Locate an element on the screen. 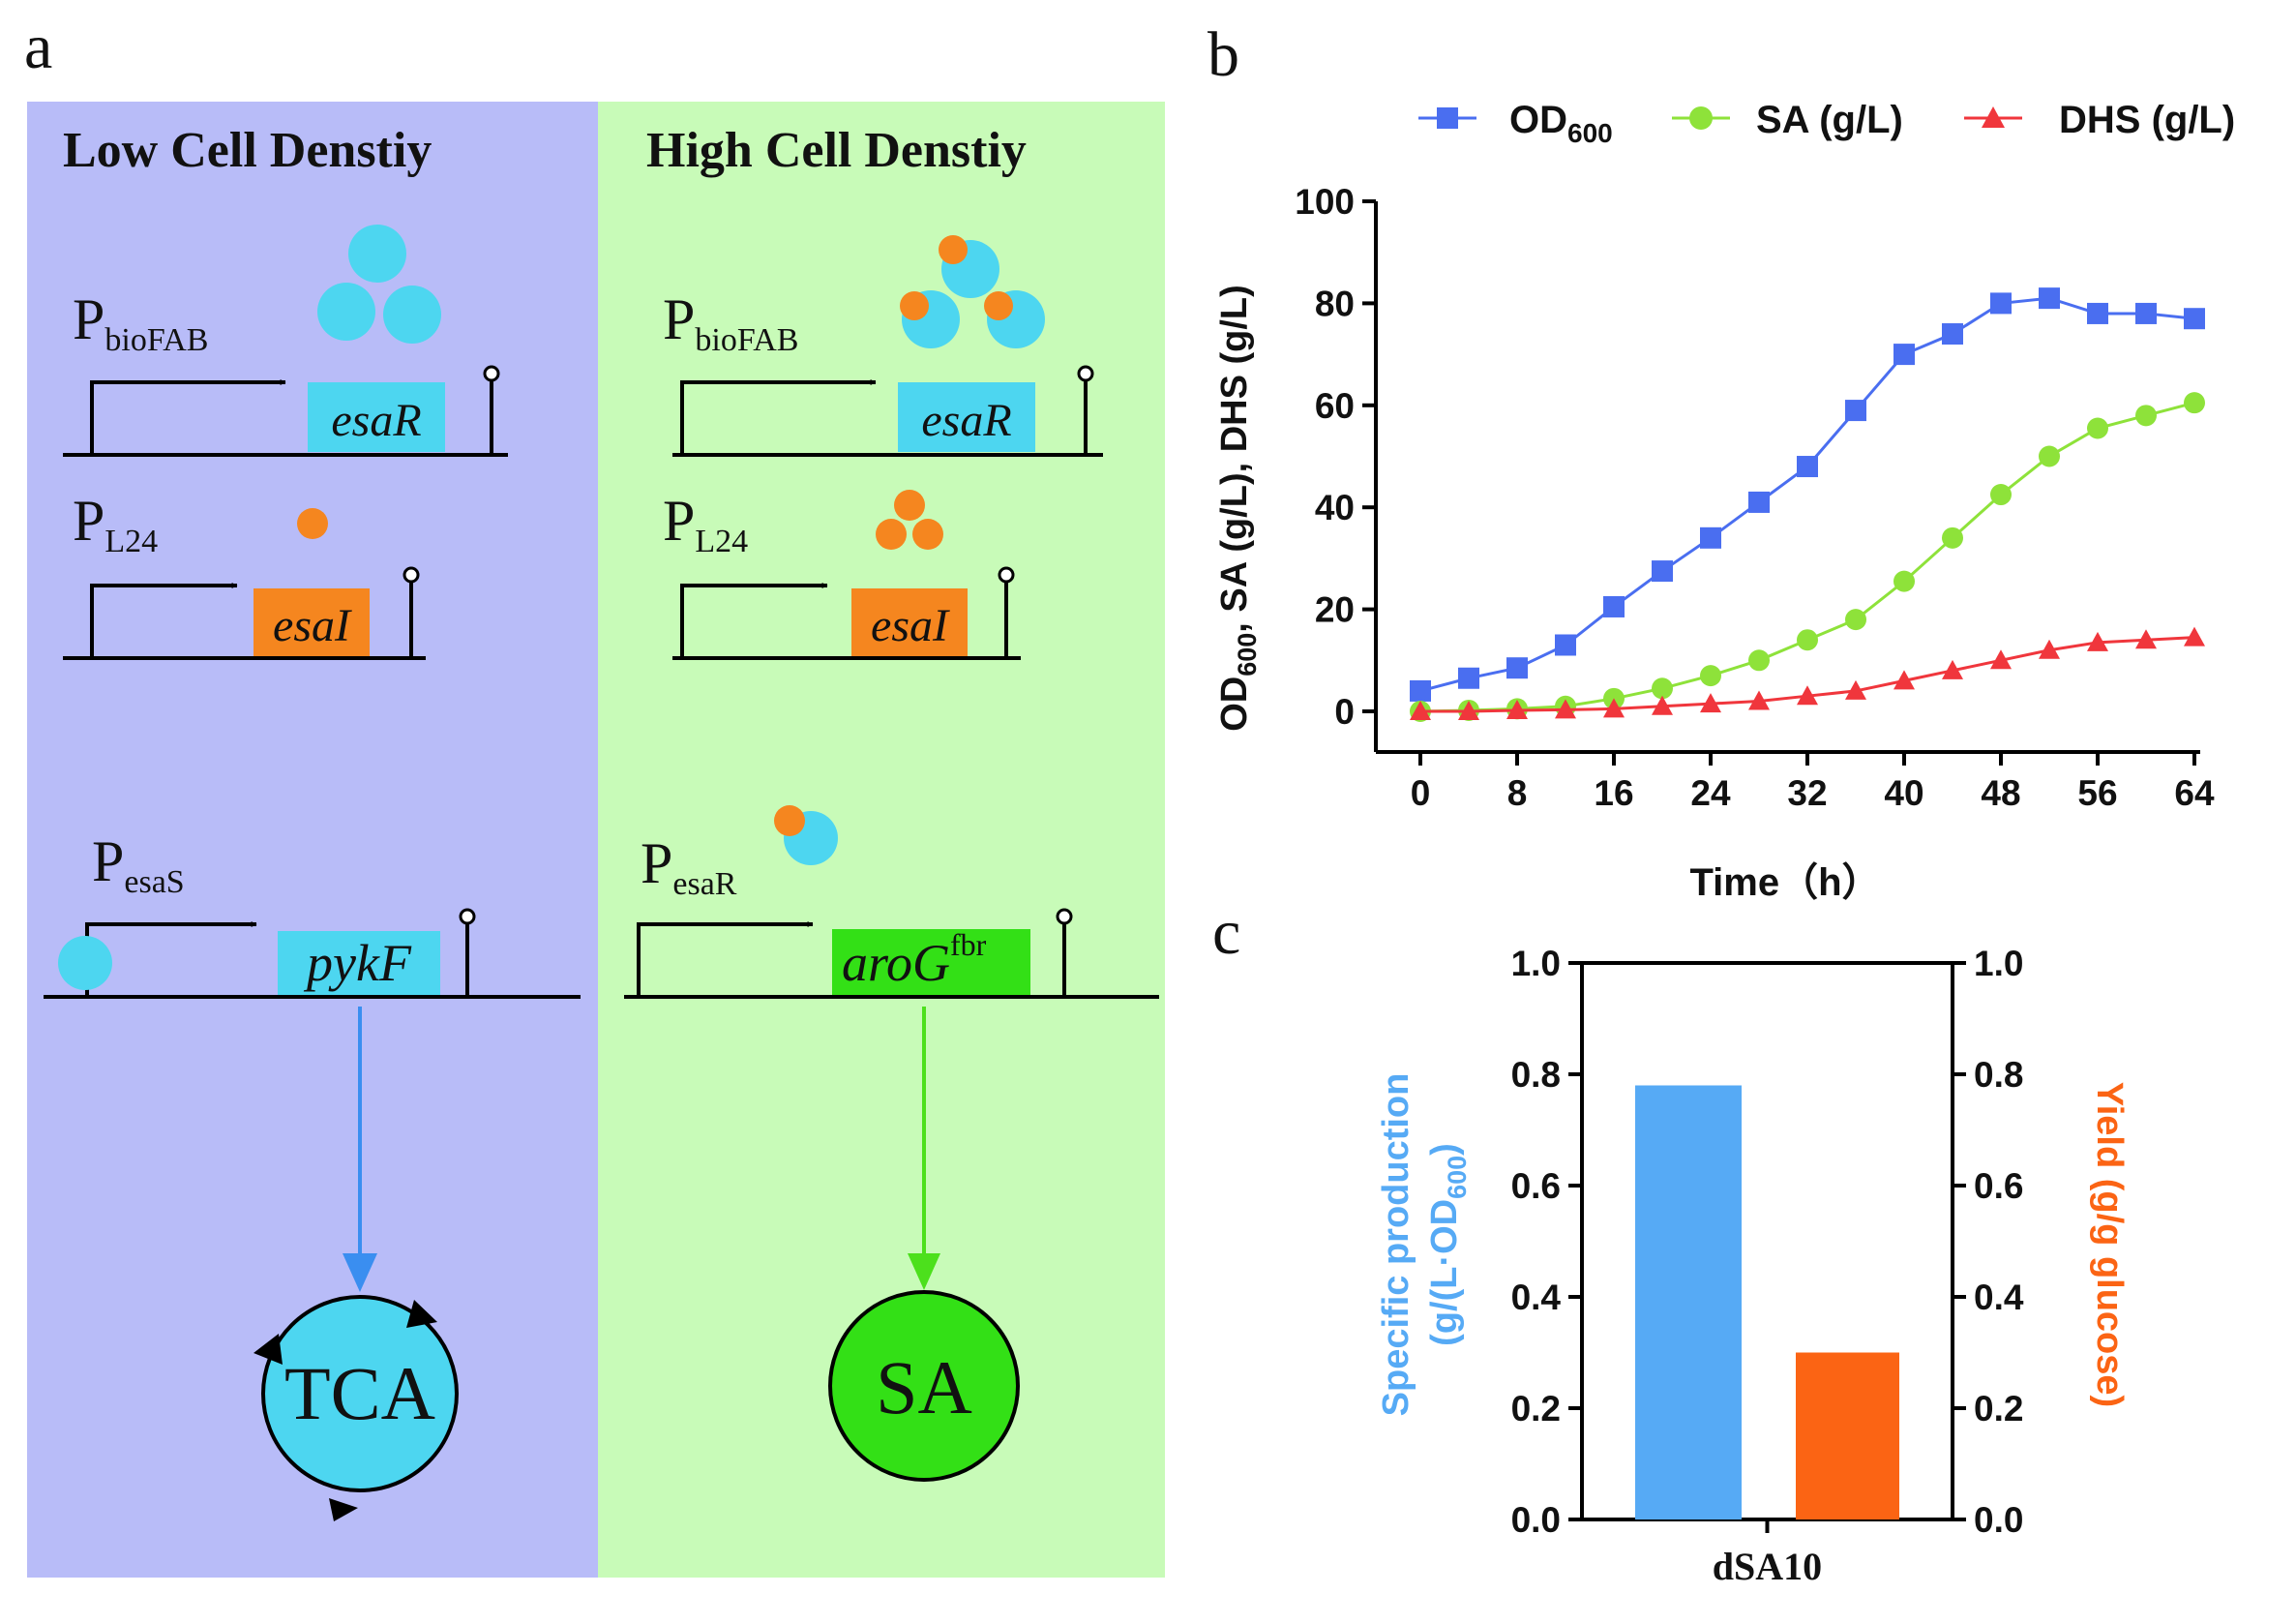  x-tick-label: 8 is located at coordinates (1517, 793).